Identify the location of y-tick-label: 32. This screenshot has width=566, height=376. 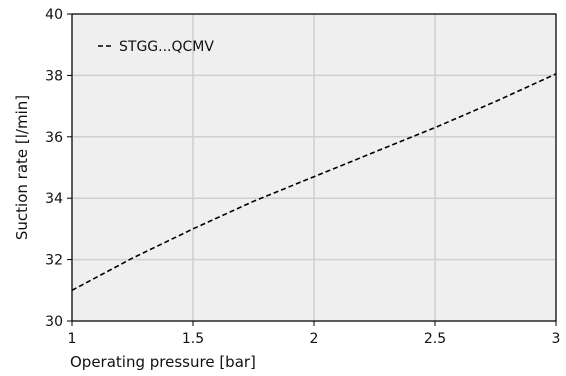
(54, 261).